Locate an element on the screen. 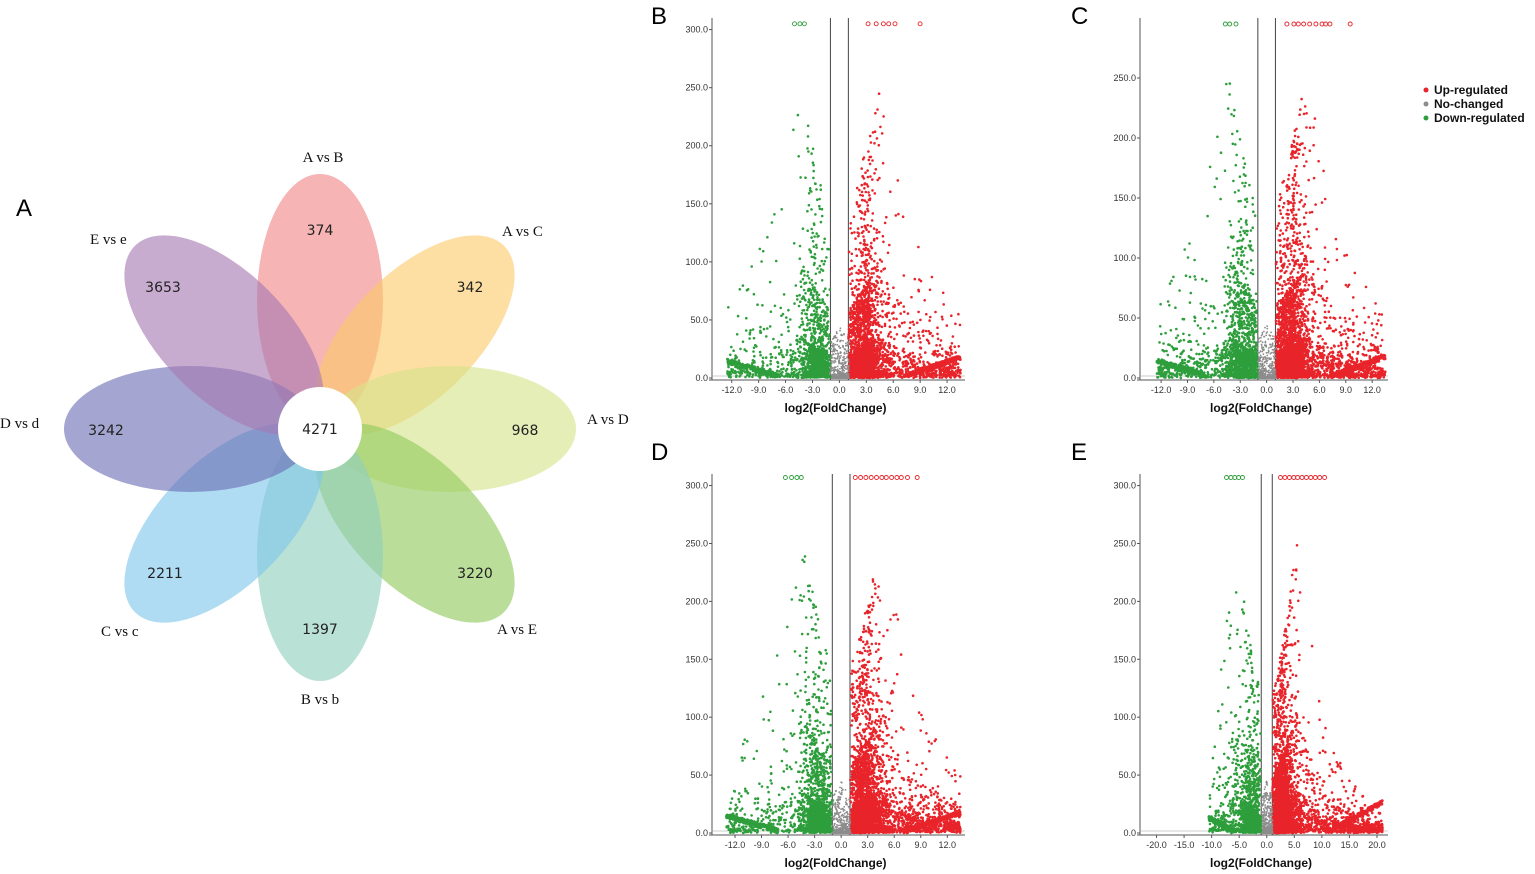 This screenshot has width=1535, height=874. x-tick-label: -3.0 is located at coordinates (813, 390).